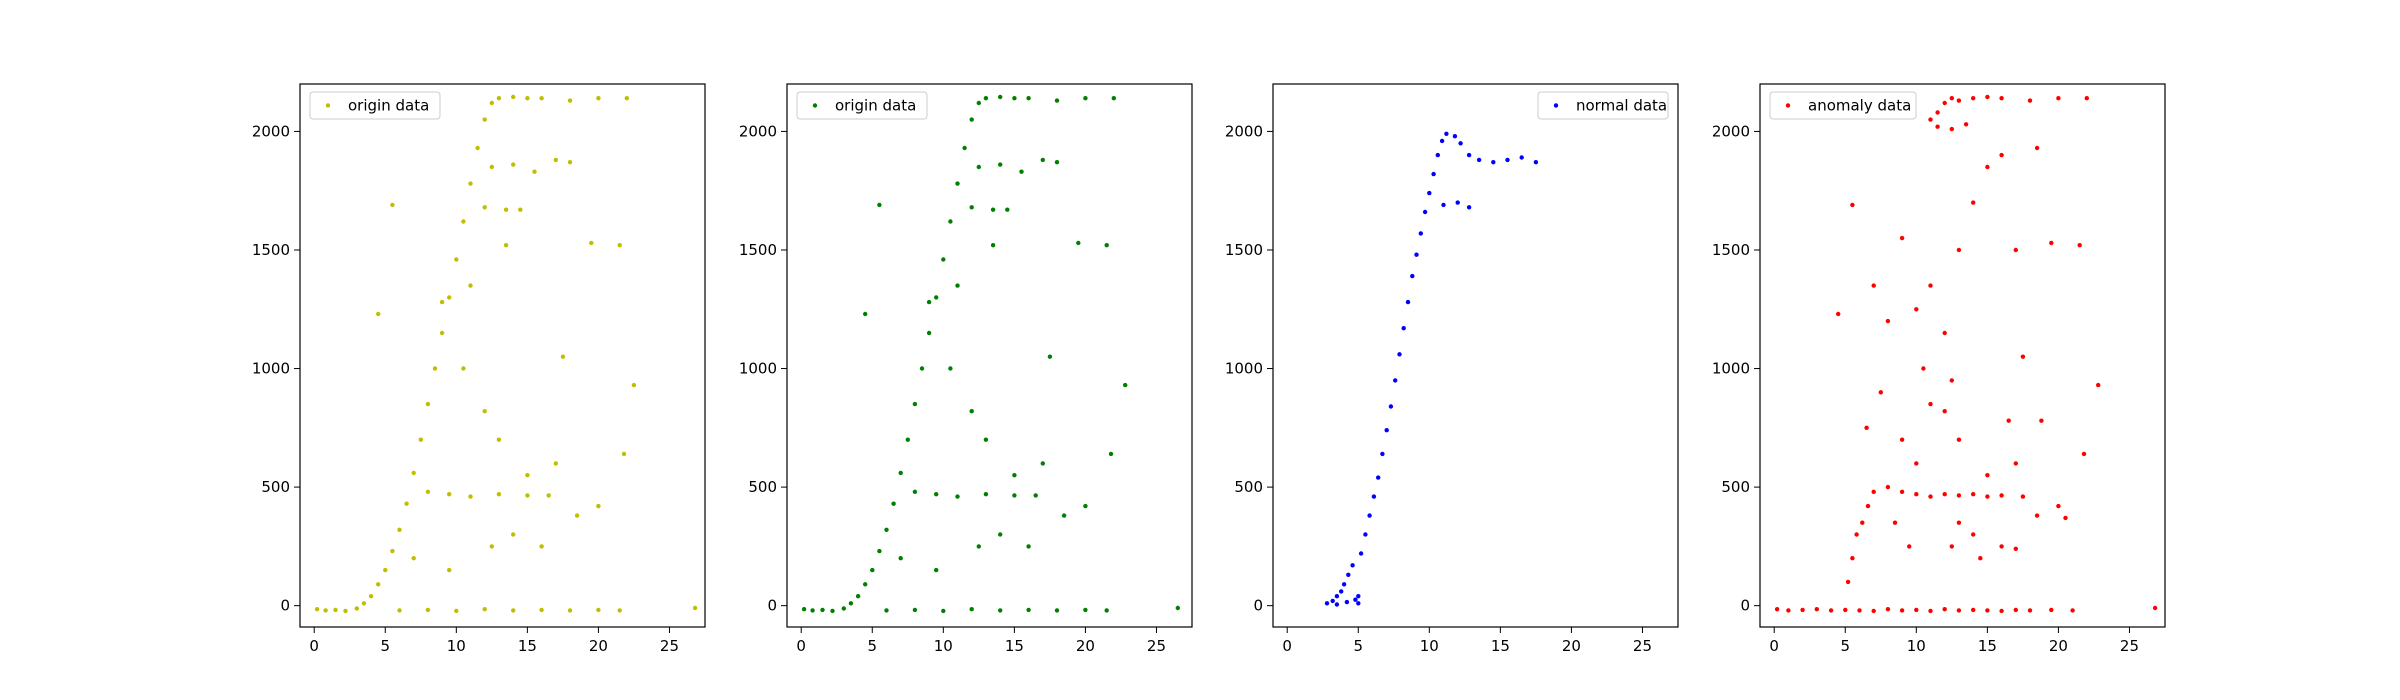 The width and height of the screenshot is (2400, 700). What do you see at coordinates (1745, 606) in the screenshot?
I see `y-tick-label: 0` at bounding box center [1745, 606].